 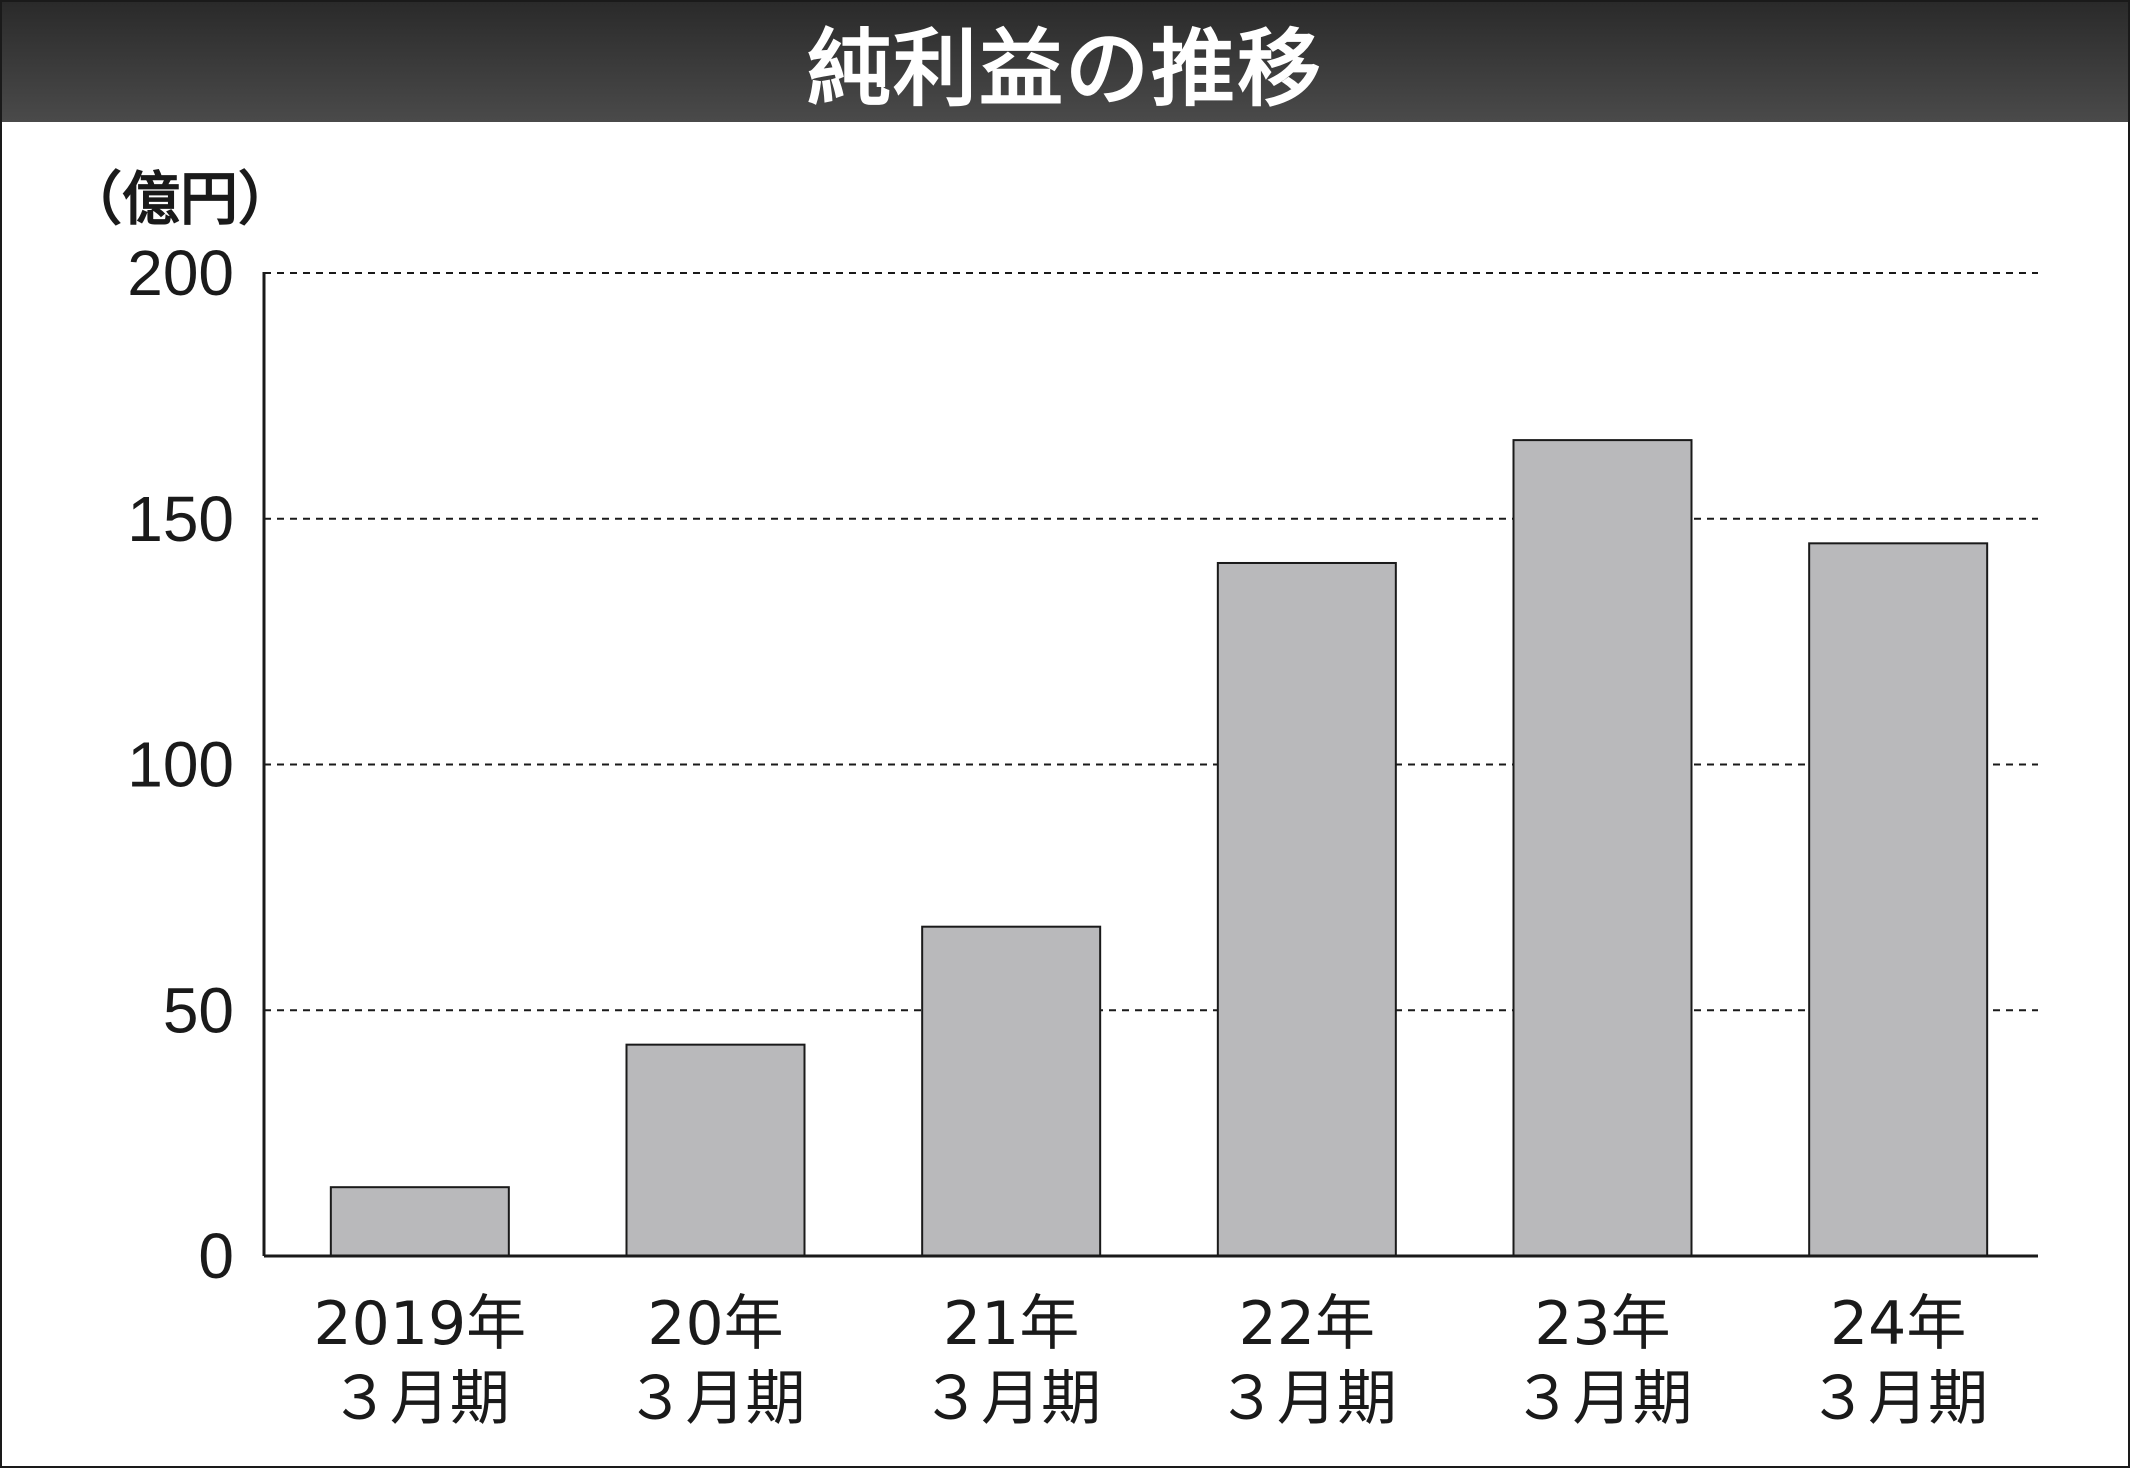 I want to click on title-bar: 純利益の推移, so click(x=1065, y=62).